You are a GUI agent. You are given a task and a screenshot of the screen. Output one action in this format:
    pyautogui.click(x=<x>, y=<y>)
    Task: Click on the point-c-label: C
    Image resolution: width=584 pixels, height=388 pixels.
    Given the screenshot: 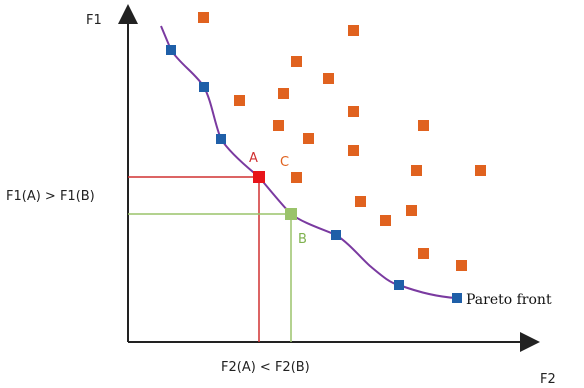 What is the action you would take?
    pyautogui.click(x=284, y=162)
    